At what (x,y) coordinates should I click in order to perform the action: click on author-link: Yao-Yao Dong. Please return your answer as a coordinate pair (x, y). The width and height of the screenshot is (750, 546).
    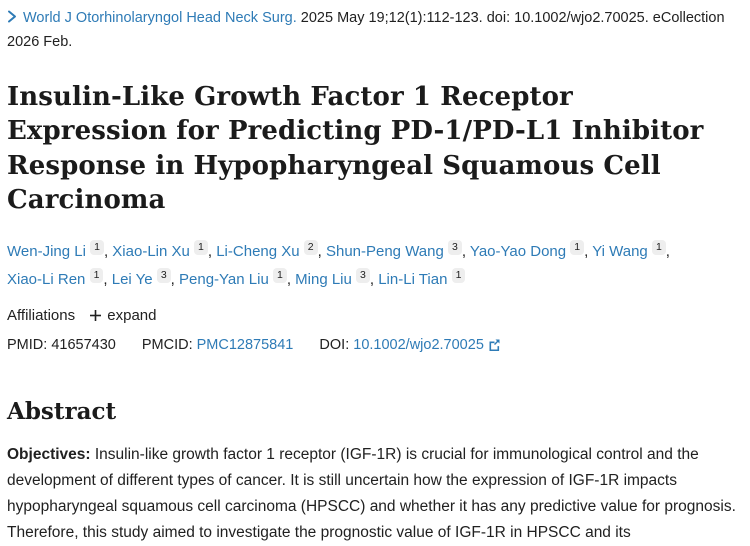
    Looking at the image, I should click on (518, 252).